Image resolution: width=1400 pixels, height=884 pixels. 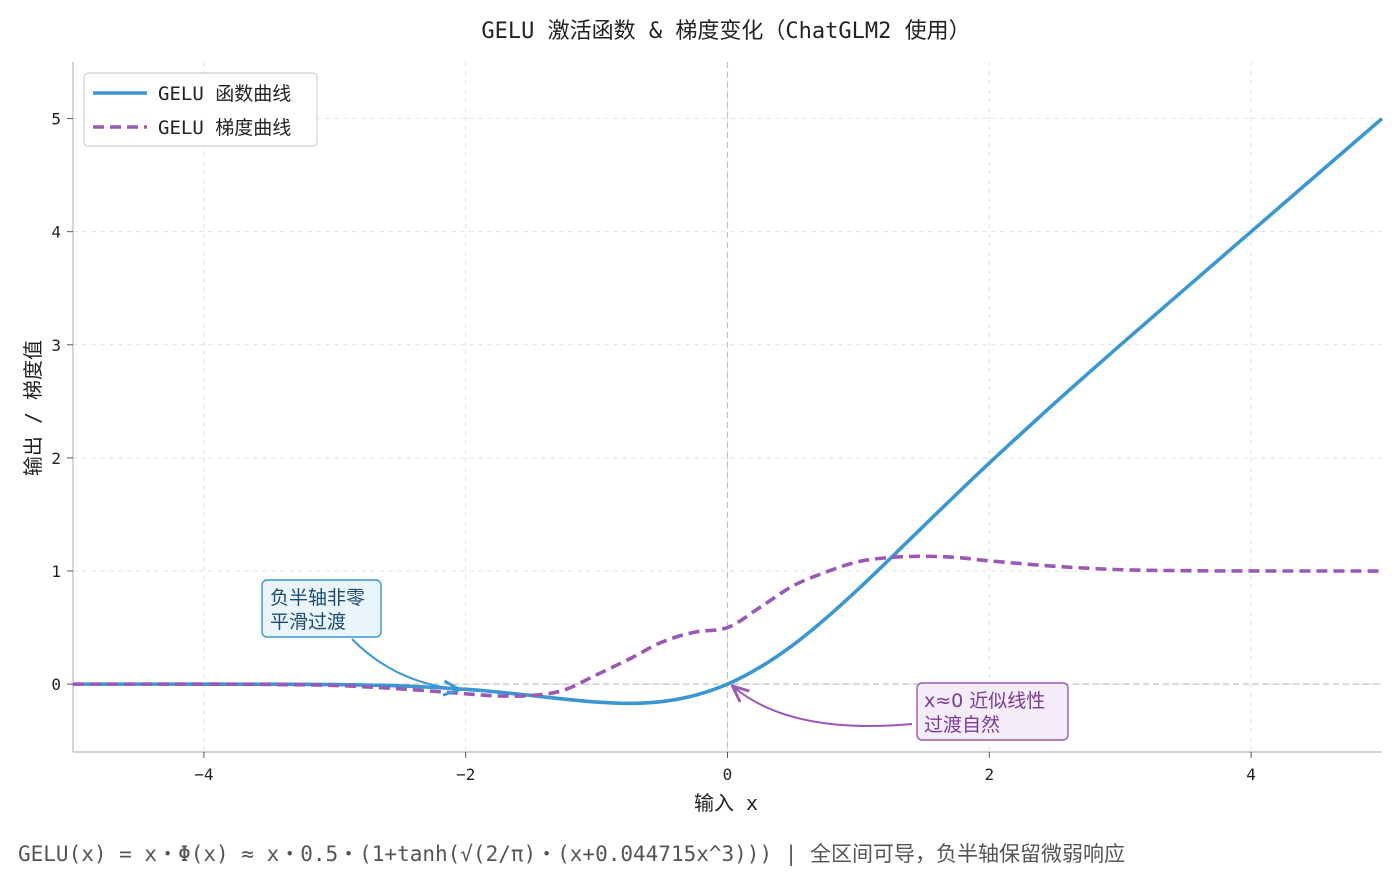 I want to click on x-tick-label: 4, so click(x=1251, y=774).